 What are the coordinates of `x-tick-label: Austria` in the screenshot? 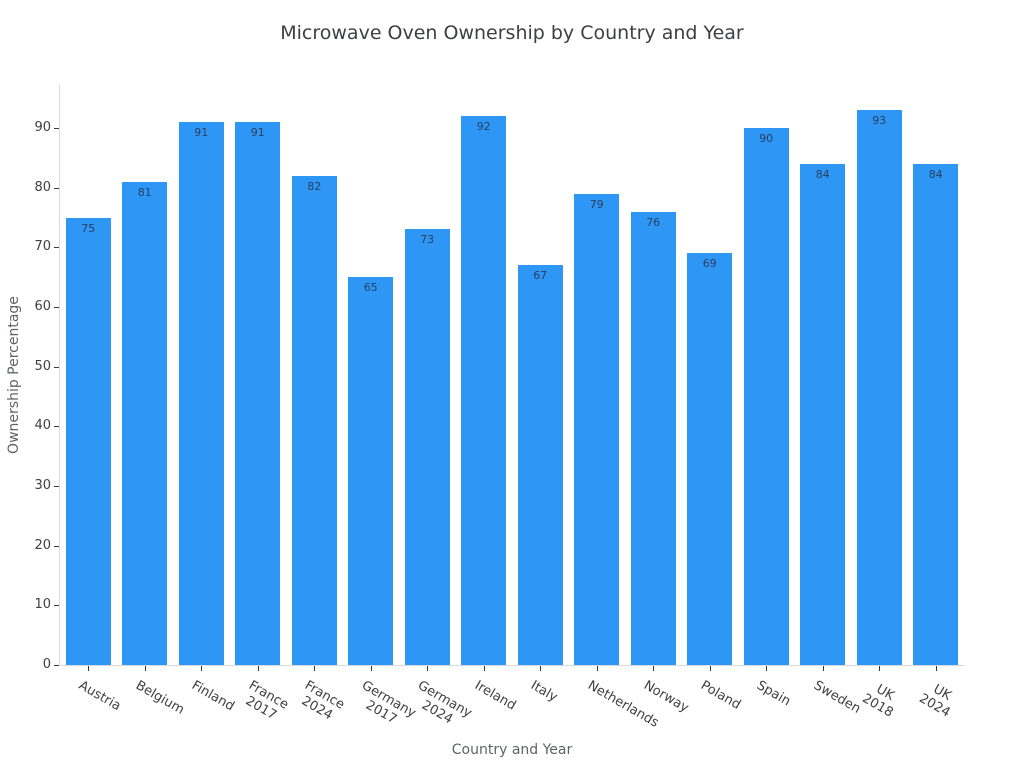 It's located at (100, 696).